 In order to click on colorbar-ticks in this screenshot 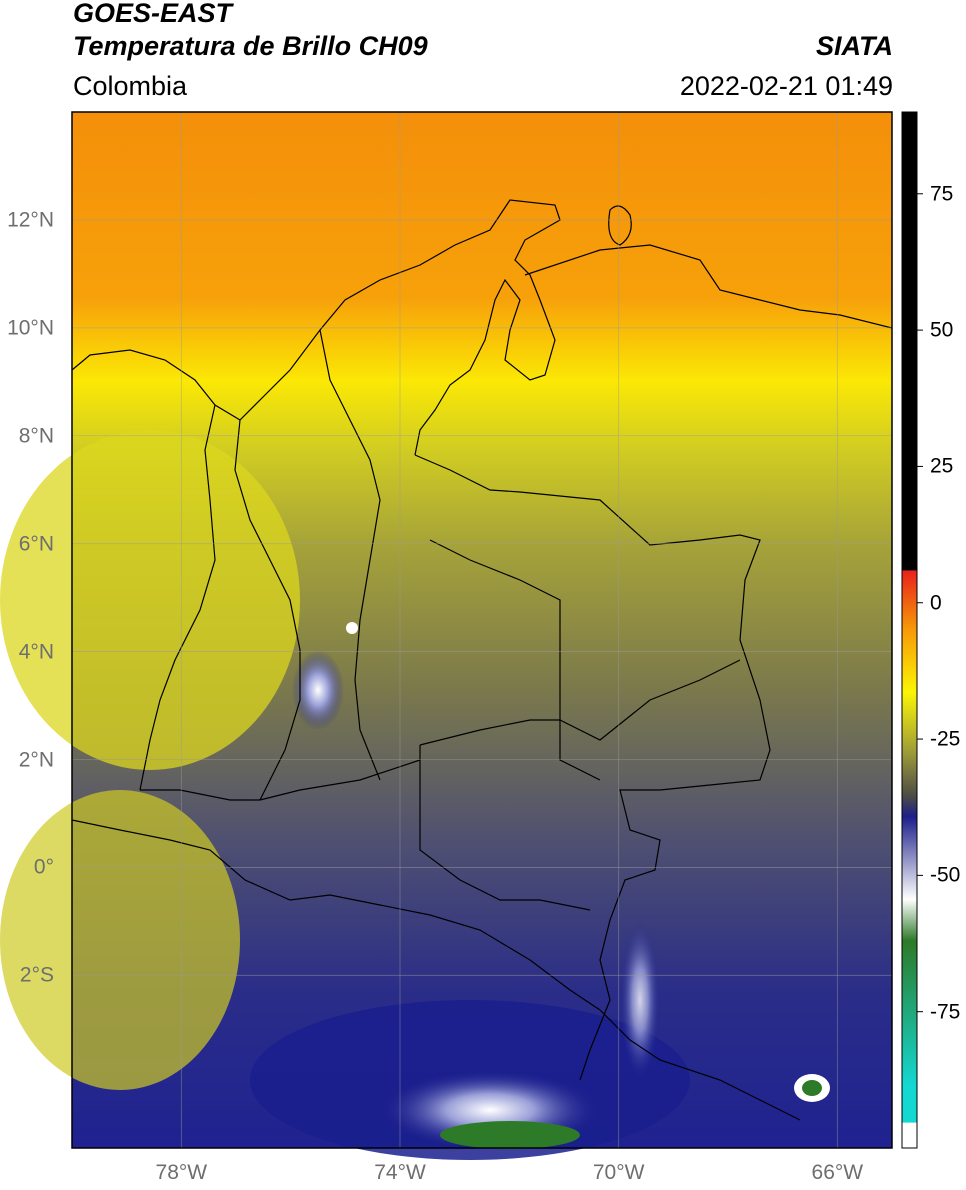, I will do `click(920, 603)`.